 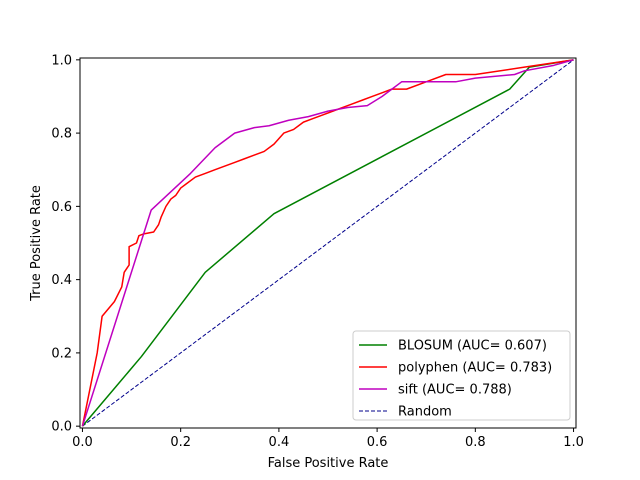 What do you see at coordinates (61, 280) in the screenshot?
I see `y-tick-label: 0.4` at bounding box center [61, 280].